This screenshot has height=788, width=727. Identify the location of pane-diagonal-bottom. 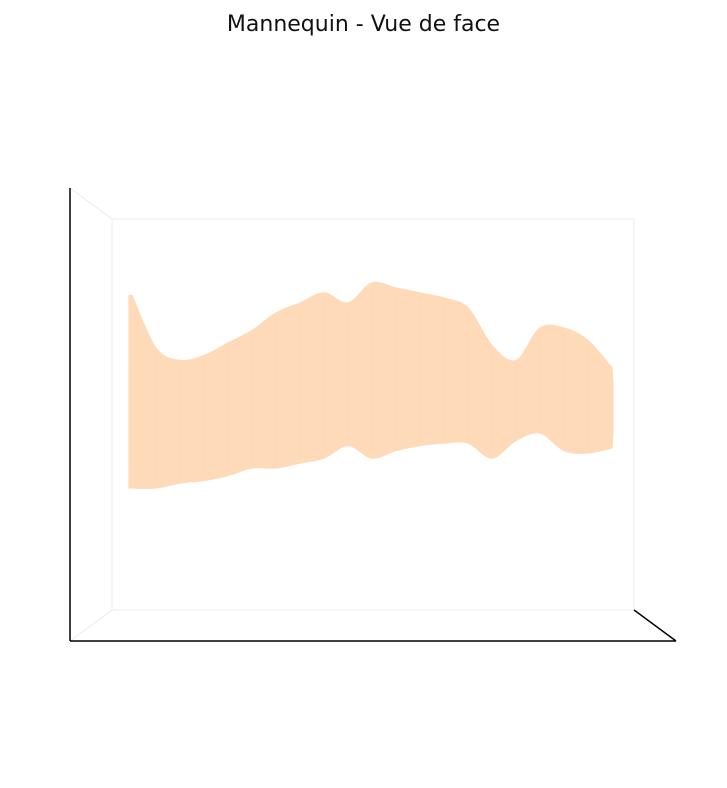
(91, 625).